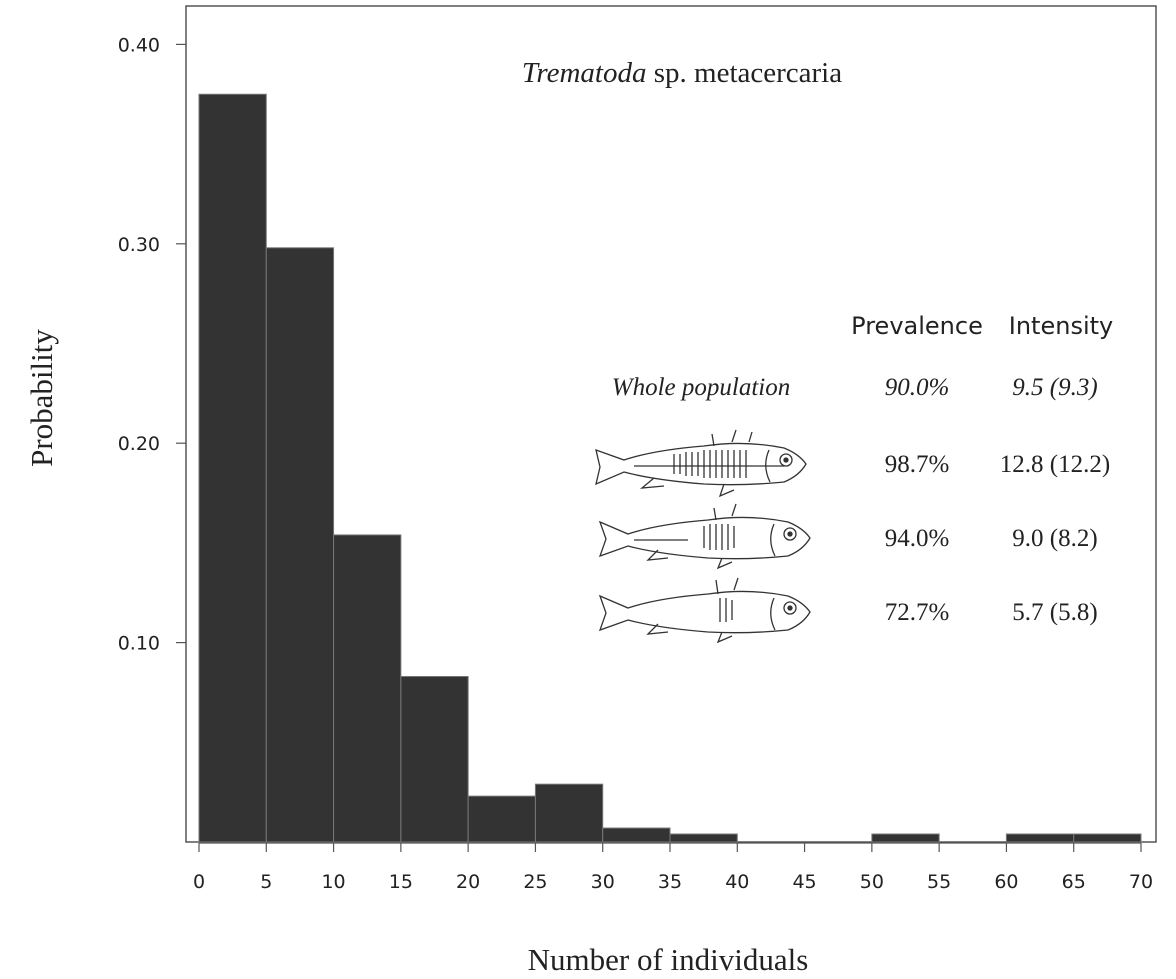  Describe the element at coordinates (1006, 882) in the screenshot. I see `x-tick-label-60: 60` at that location.